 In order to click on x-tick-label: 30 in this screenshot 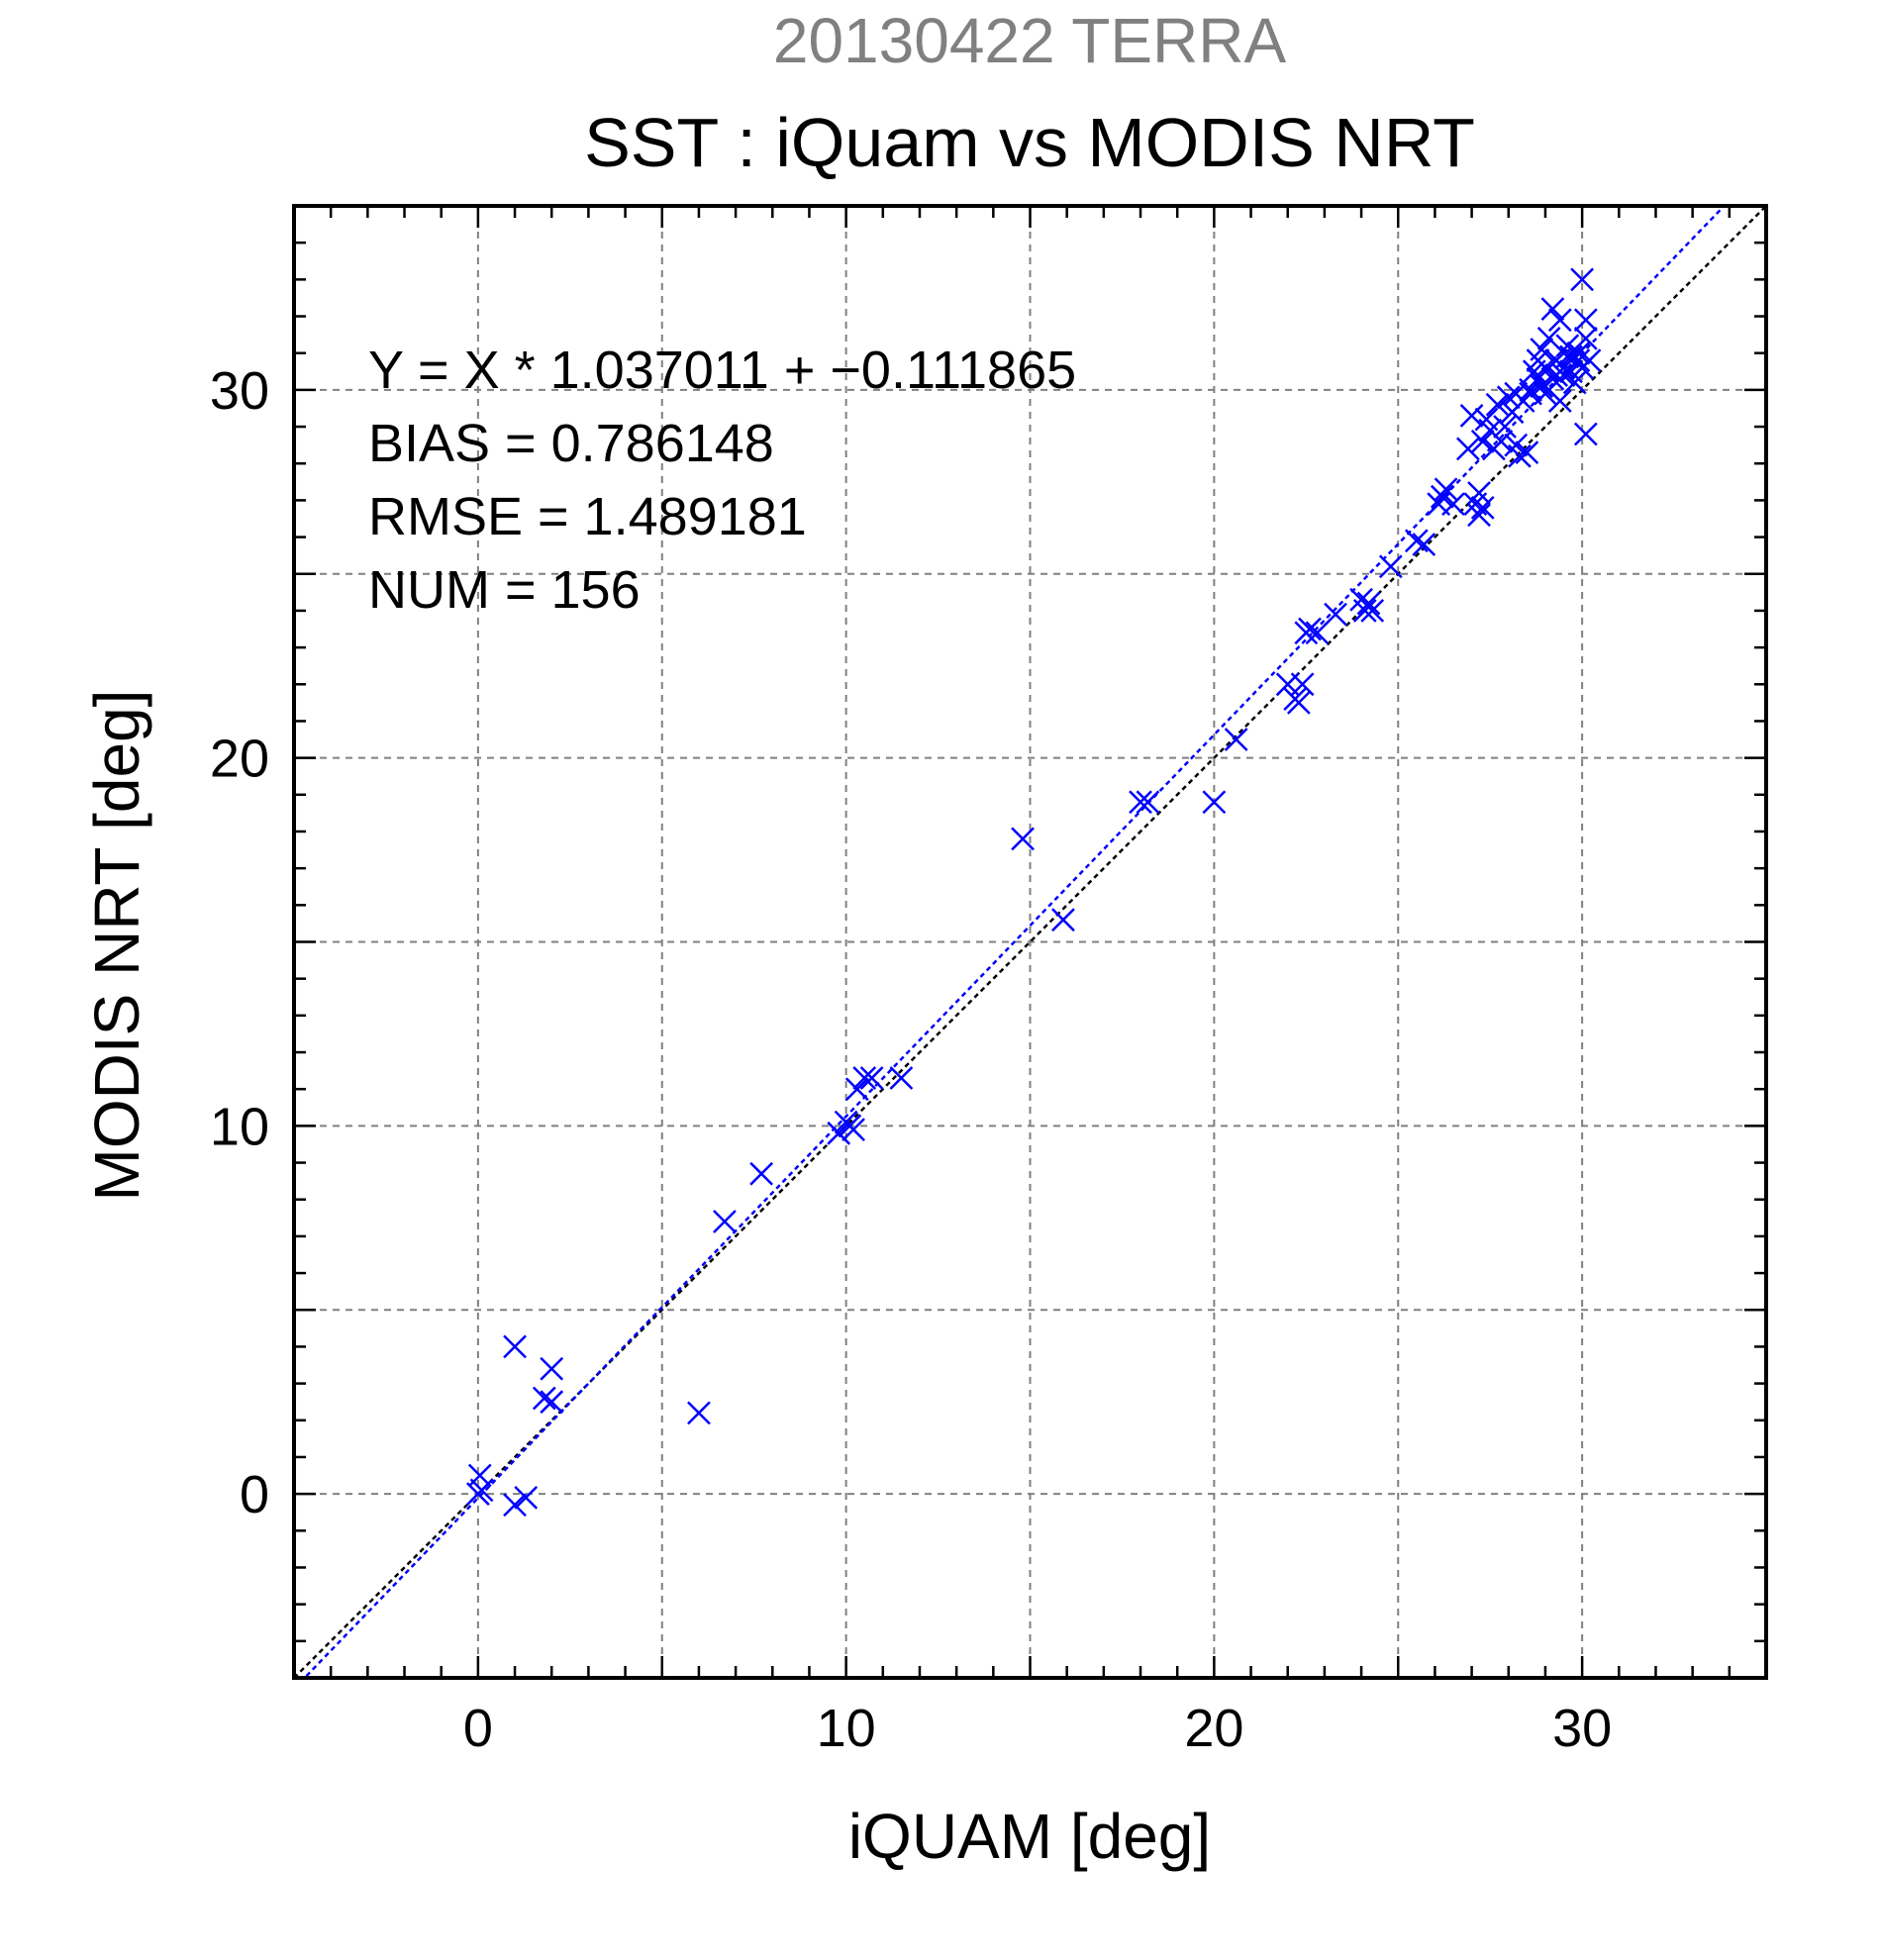, I will do `click(1582, 1728)`.